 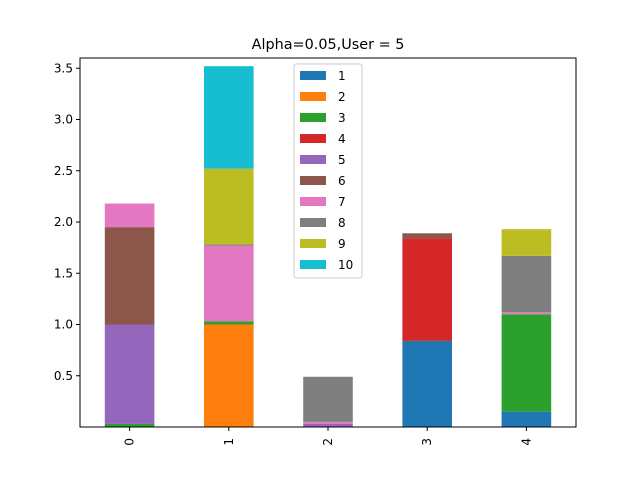 What do you see at coordinates (328, 422) in the screenshot?
I see `bar-segment-cat2-series7` at bounding box center [328, 422].